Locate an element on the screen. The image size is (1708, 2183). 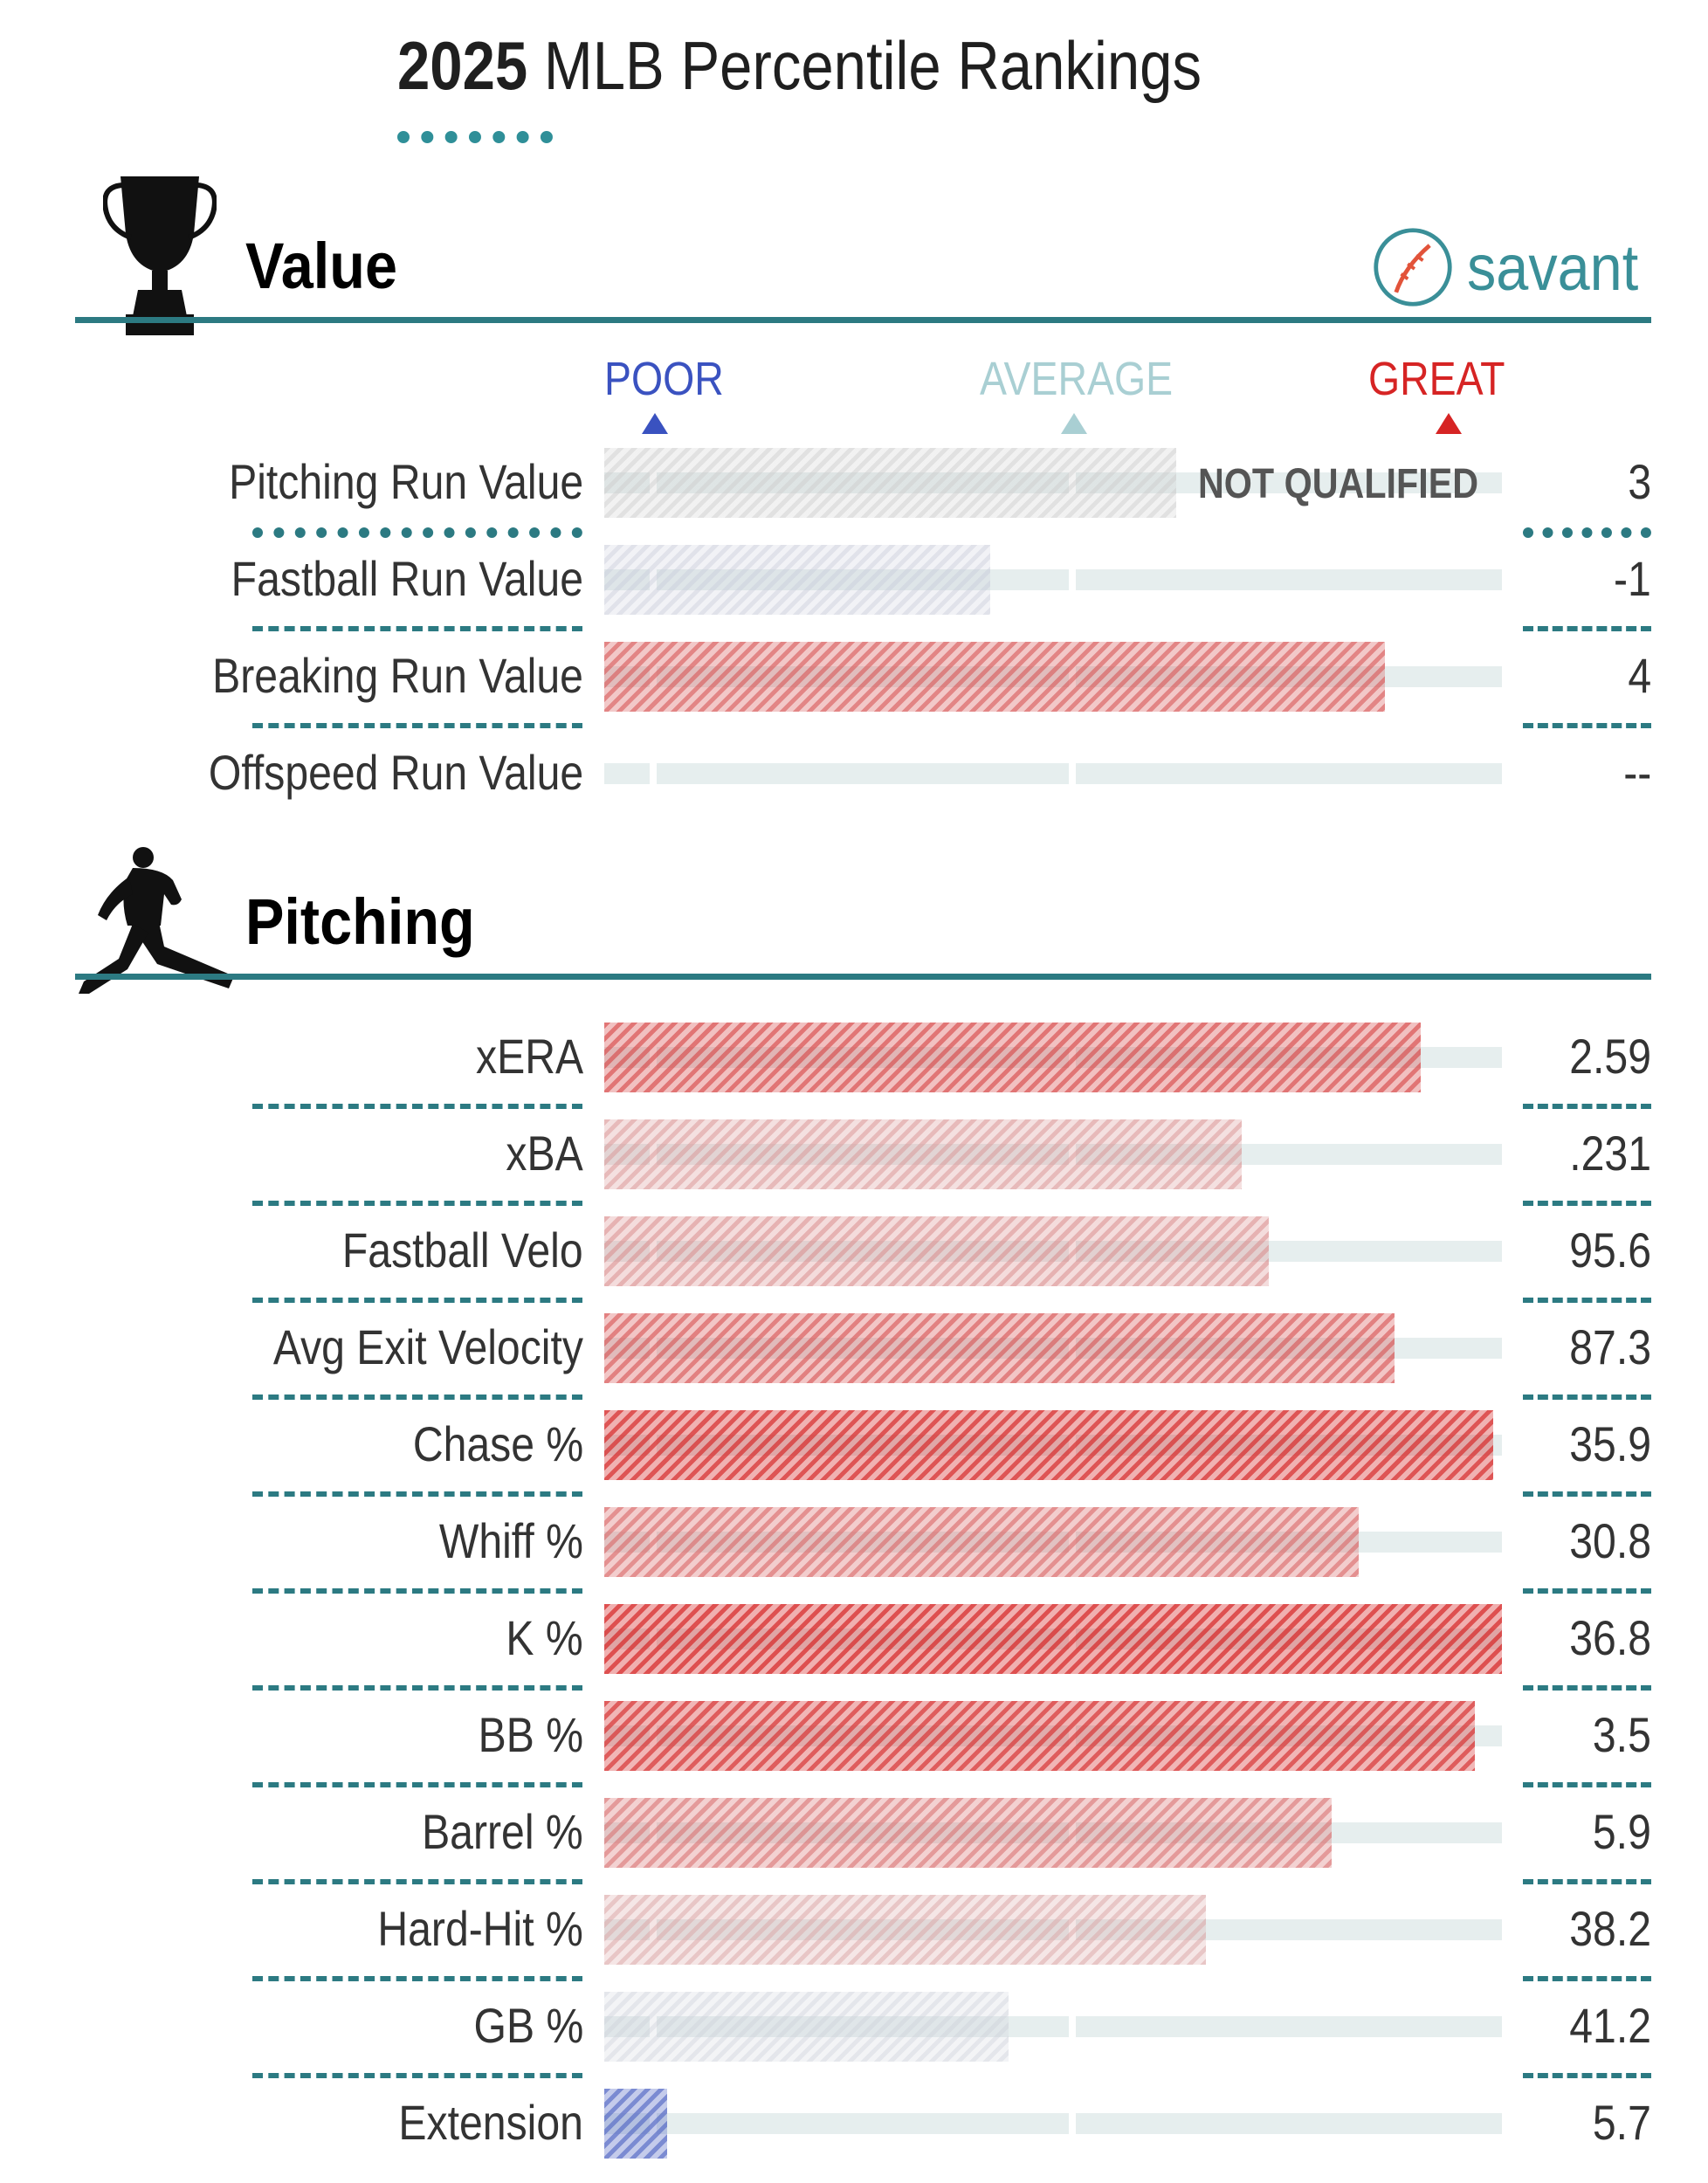
pitching-row-whiff-pct: Whiff % 30.8 is located at coordinates (854, 1543).